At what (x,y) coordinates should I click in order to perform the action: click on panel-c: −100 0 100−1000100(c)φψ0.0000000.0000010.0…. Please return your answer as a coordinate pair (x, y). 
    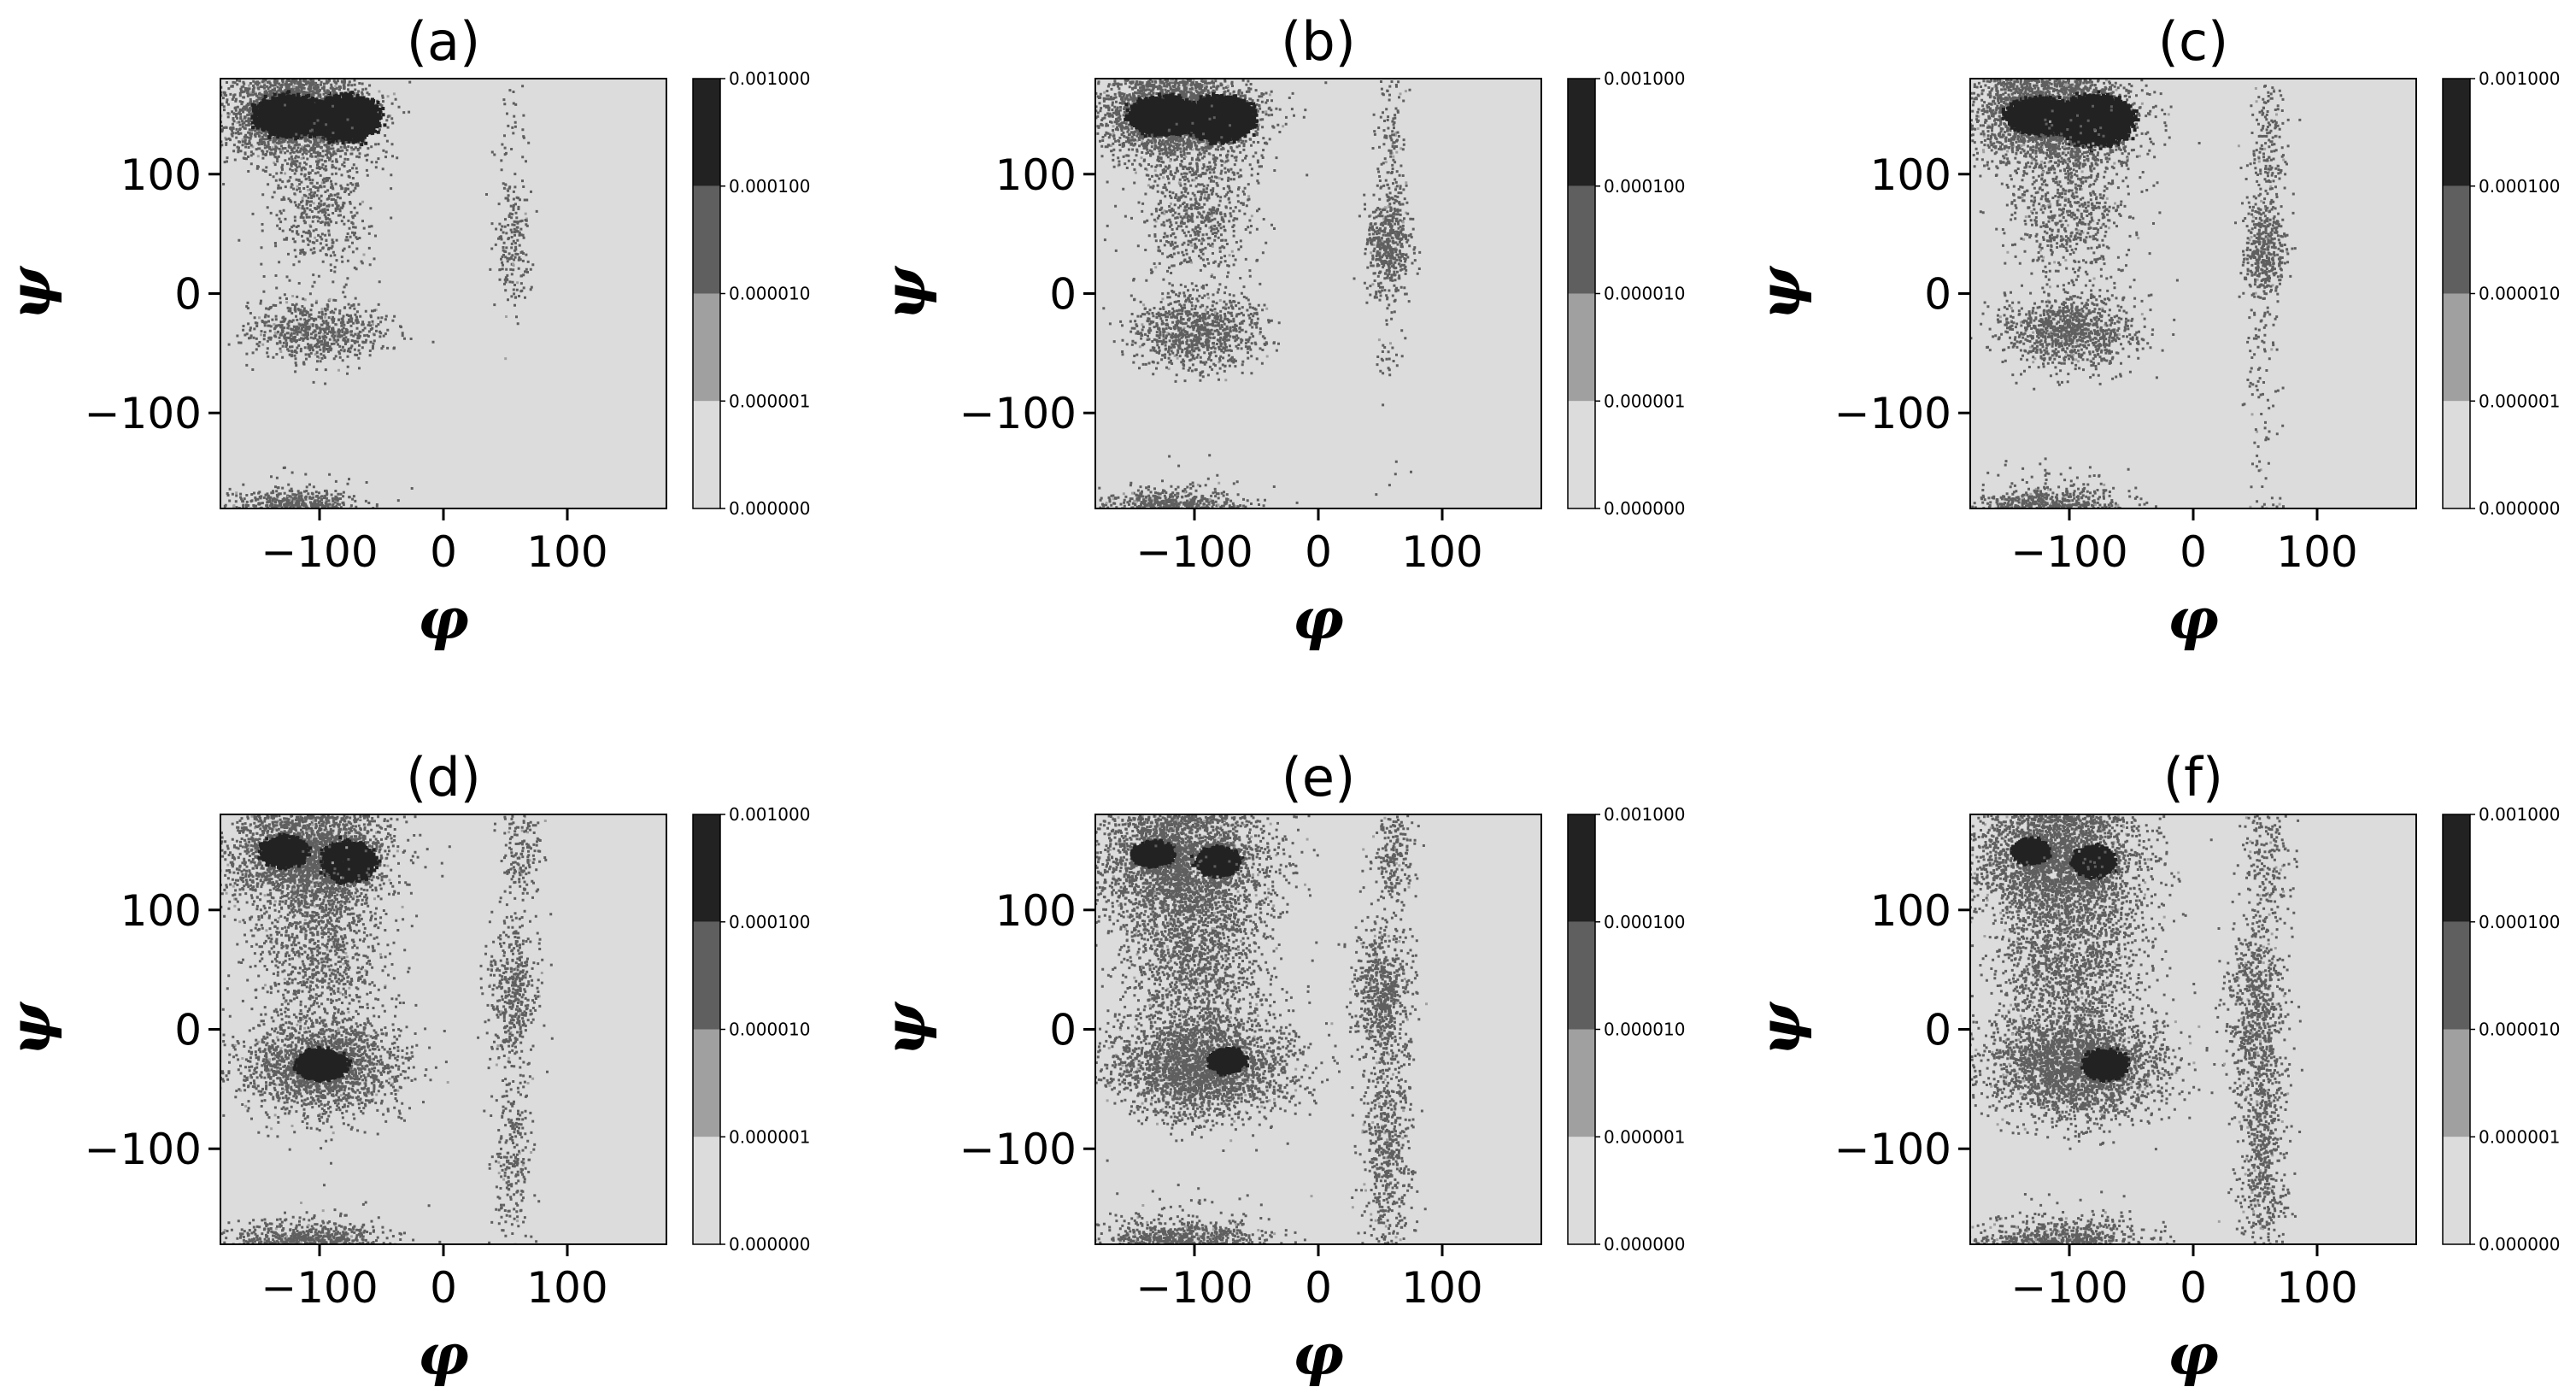
    Looking at the image, I should click on (2153, 331).